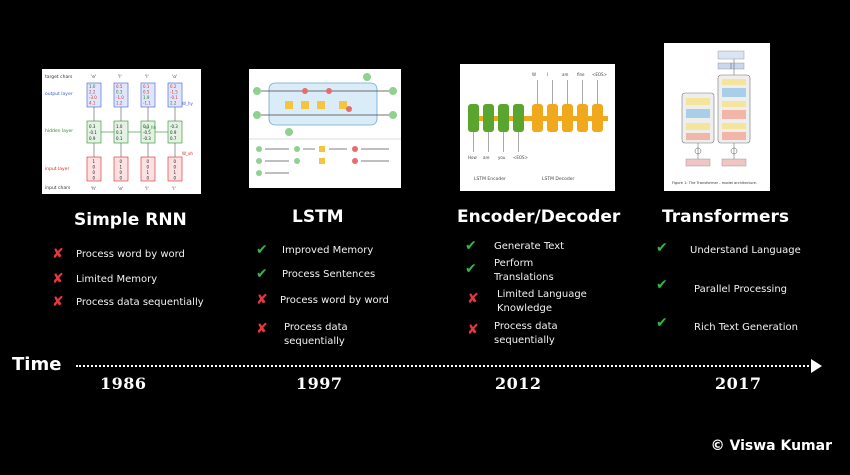 Image resolution: width=850 pixels, height=475 pixels. I want to click on encoder-token: are, so click(486, 157).